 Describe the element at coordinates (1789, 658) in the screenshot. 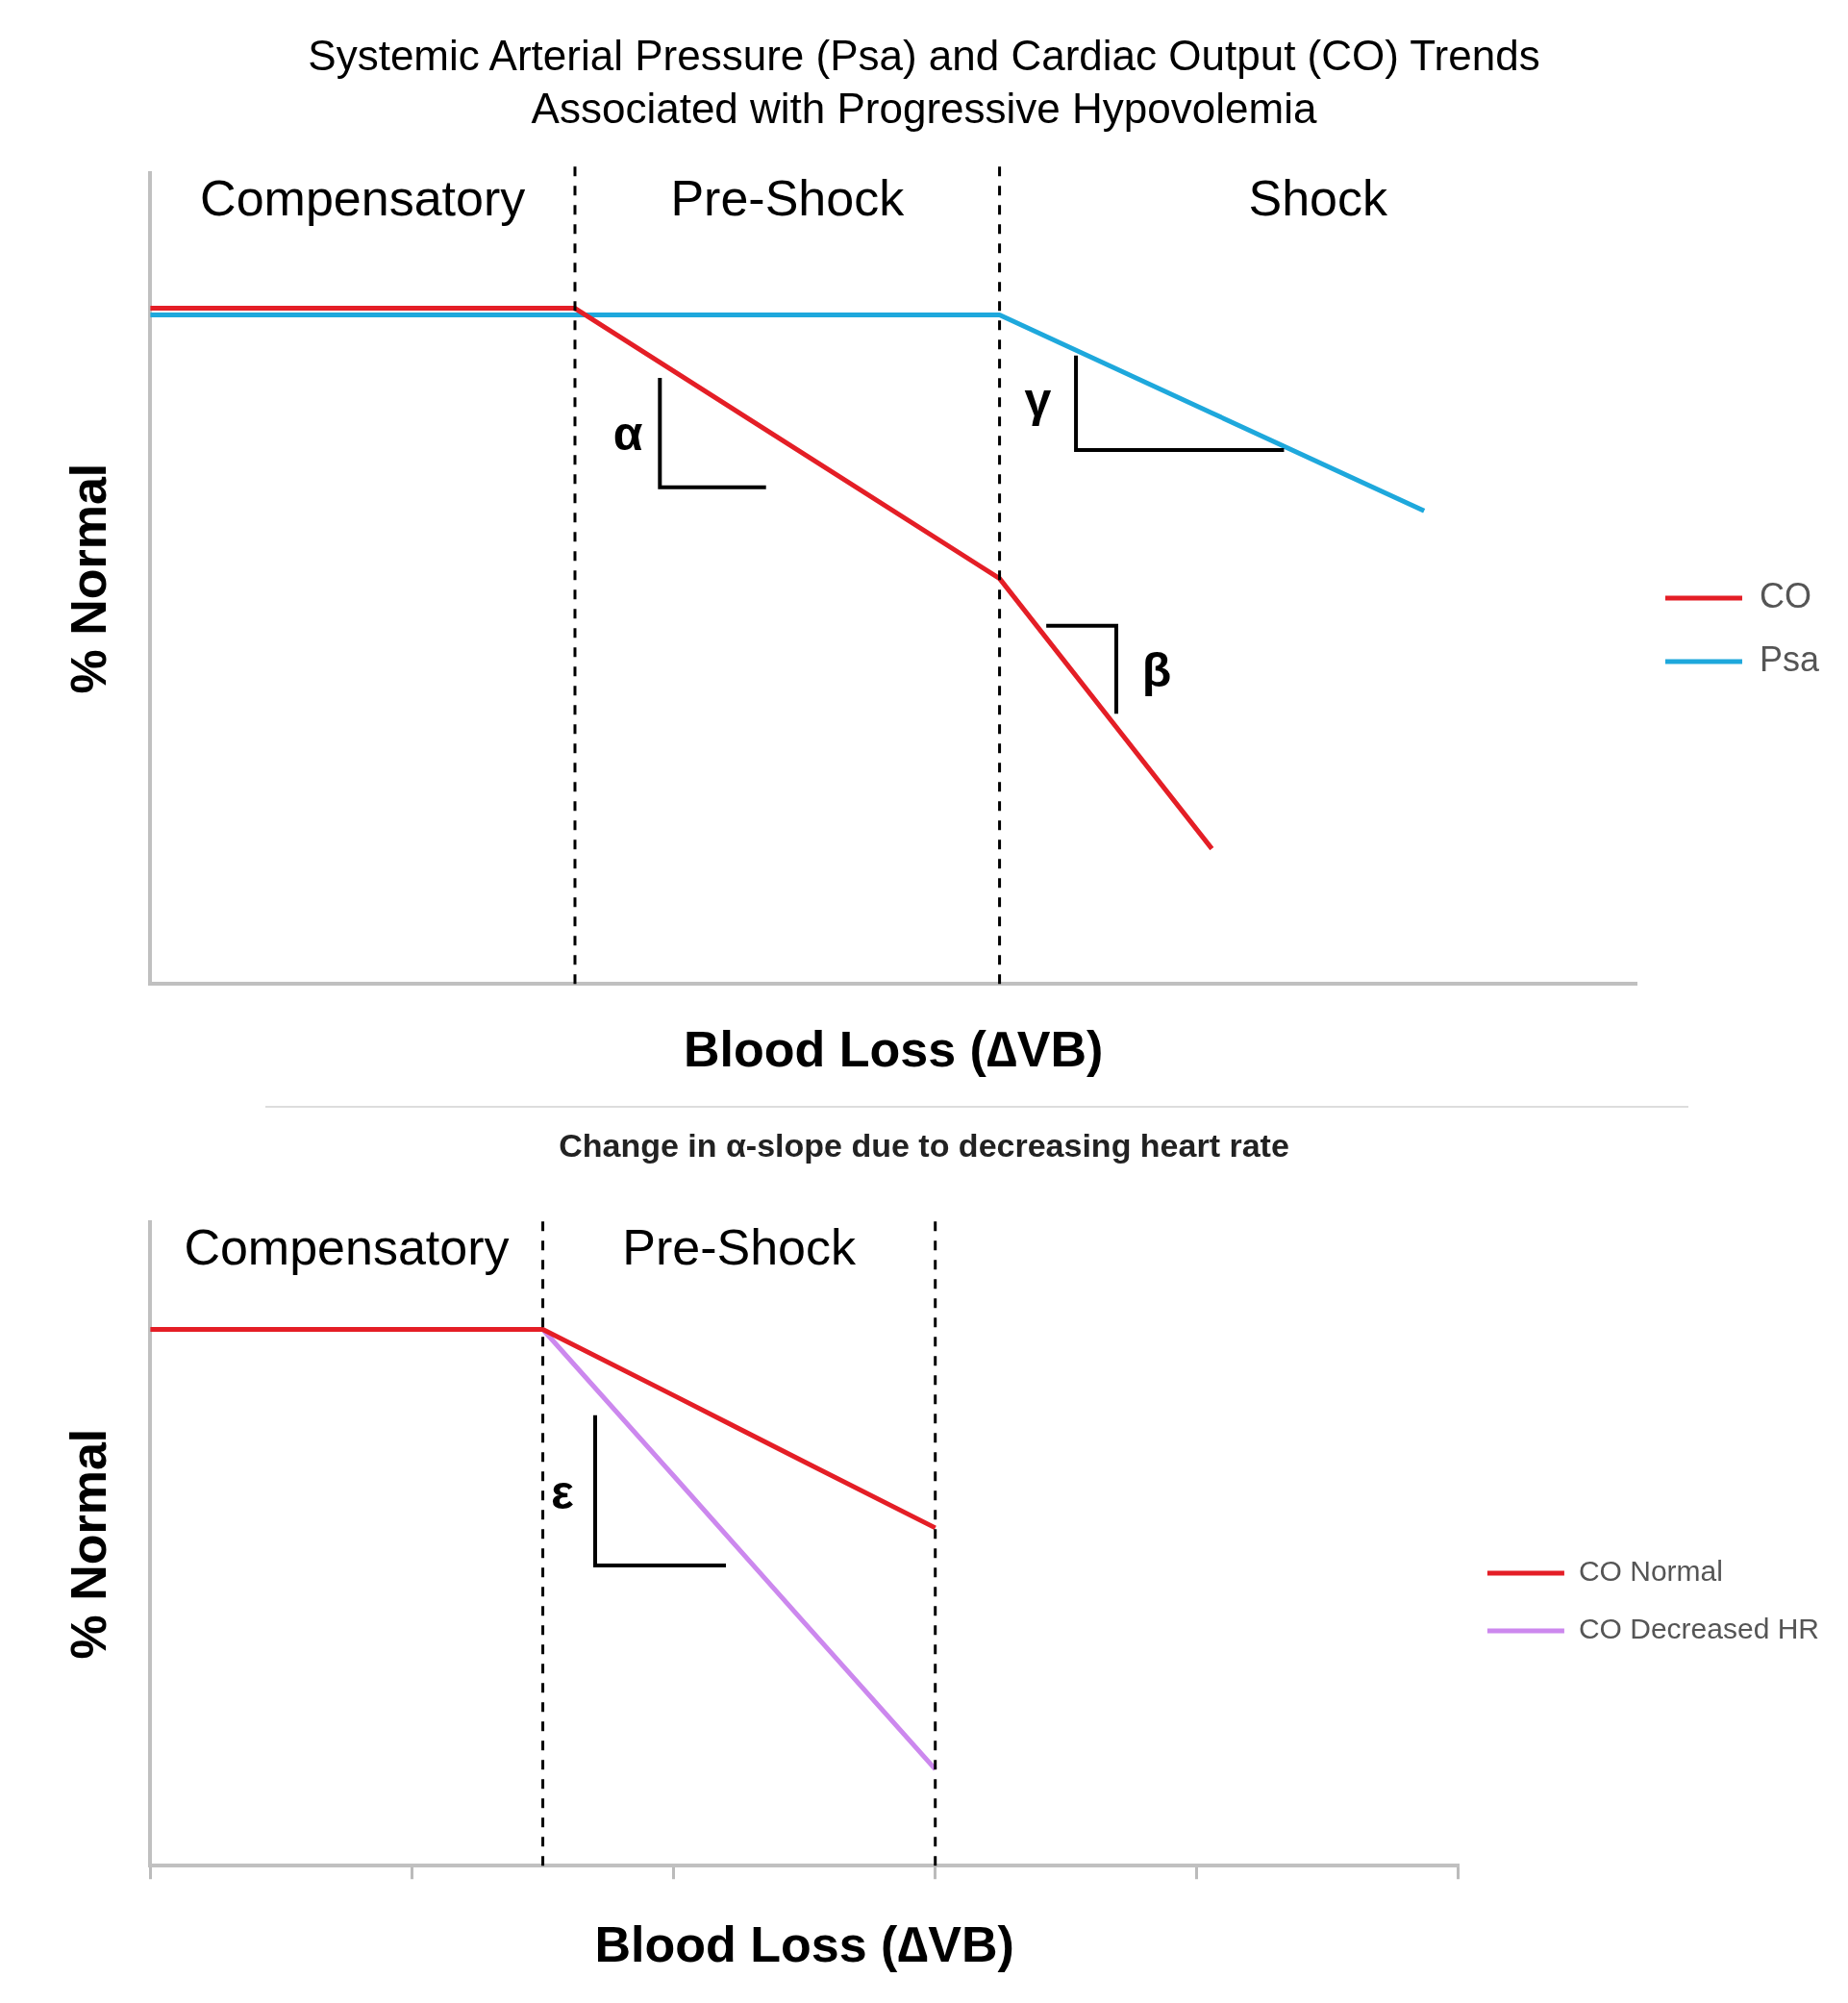

I see `legend-label: Psa` at that location.